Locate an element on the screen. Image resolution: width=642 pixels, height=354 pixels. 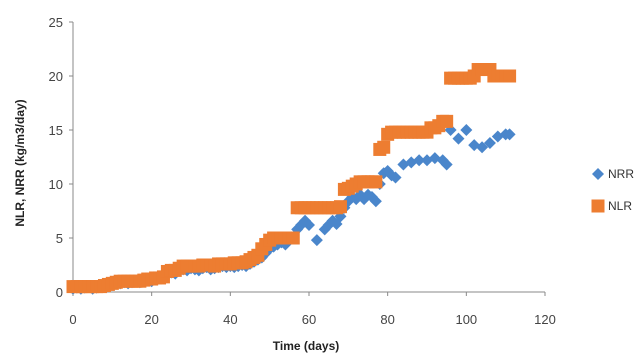
legend: NRR NLR is located at coordinates (612, 190).